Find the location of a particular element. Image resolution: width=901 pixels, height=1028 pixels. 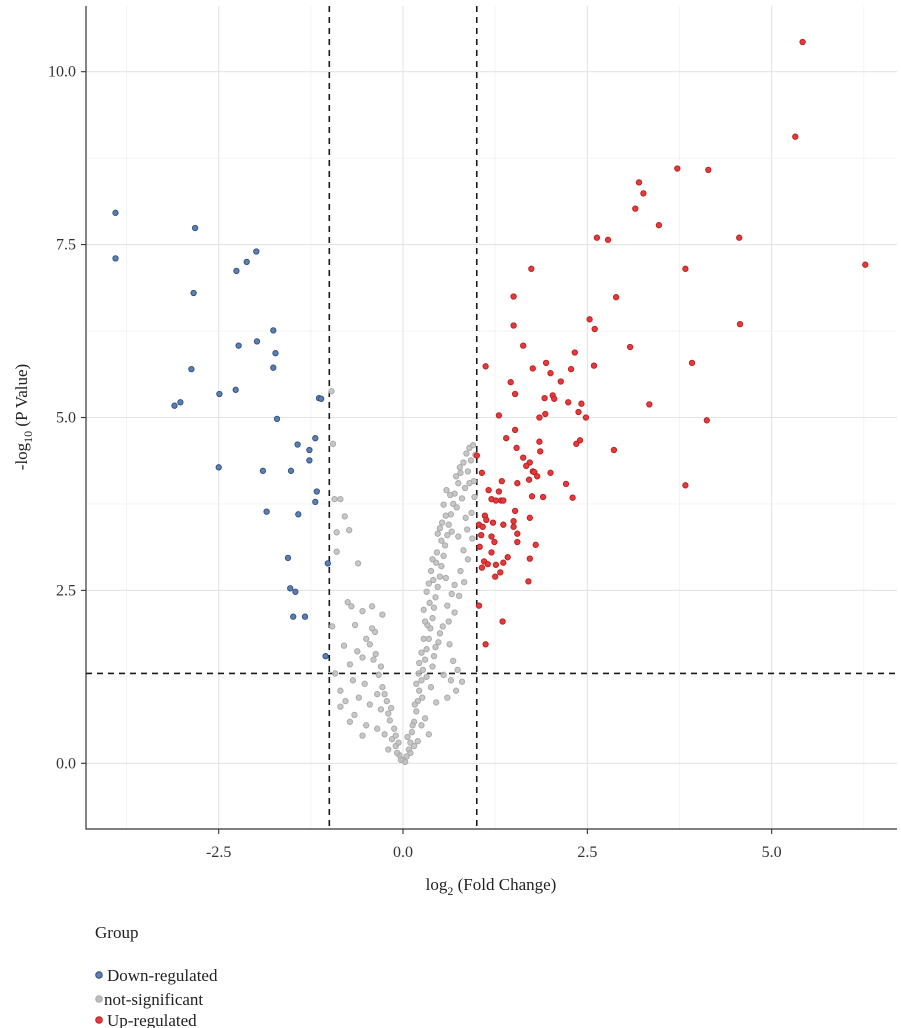

x-axis-title-rest: (Fold Change) is located at coordinates (504, 884).